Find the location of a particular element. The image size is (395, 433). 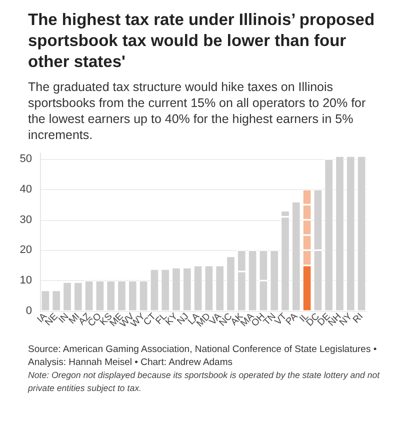

x-tick-label: PA is located at coordinates (292, 319).